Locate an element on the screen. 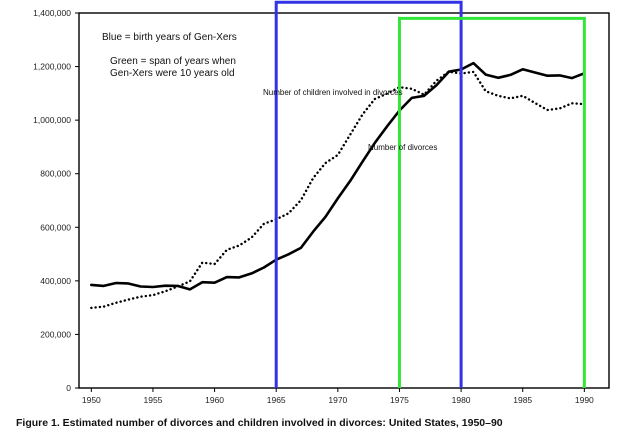  y-tick-label: 400,000 is located at coordinates (55, 281).